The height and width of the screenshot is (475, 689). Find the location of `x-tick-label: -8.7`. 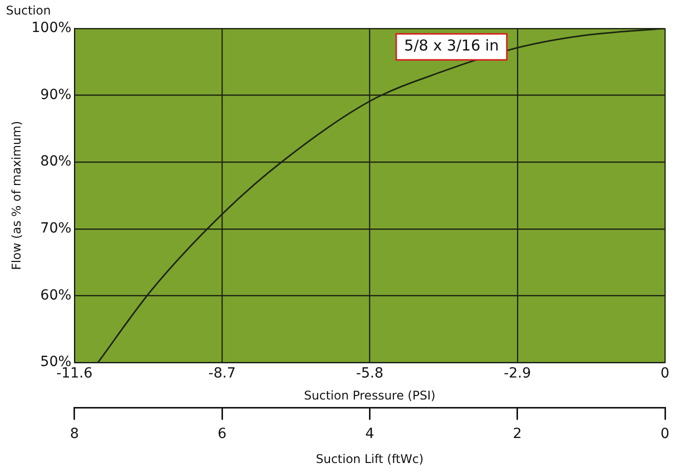

x-tick-label: -8.7 is located at coordinates (222, 374).